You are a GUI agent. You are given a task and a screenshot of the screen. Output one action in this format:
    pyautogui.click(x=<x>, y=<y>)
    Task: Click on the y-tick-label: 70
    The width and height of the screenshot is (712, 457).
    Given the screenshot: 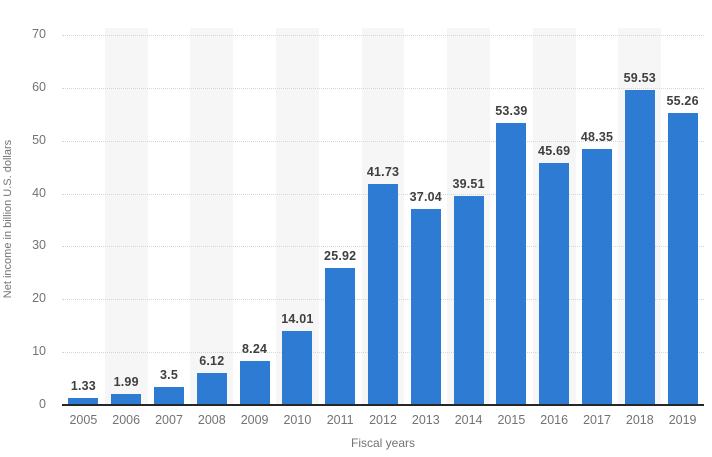 What is the action you would take?
    pyautogui.click(x=39, y=34)
    